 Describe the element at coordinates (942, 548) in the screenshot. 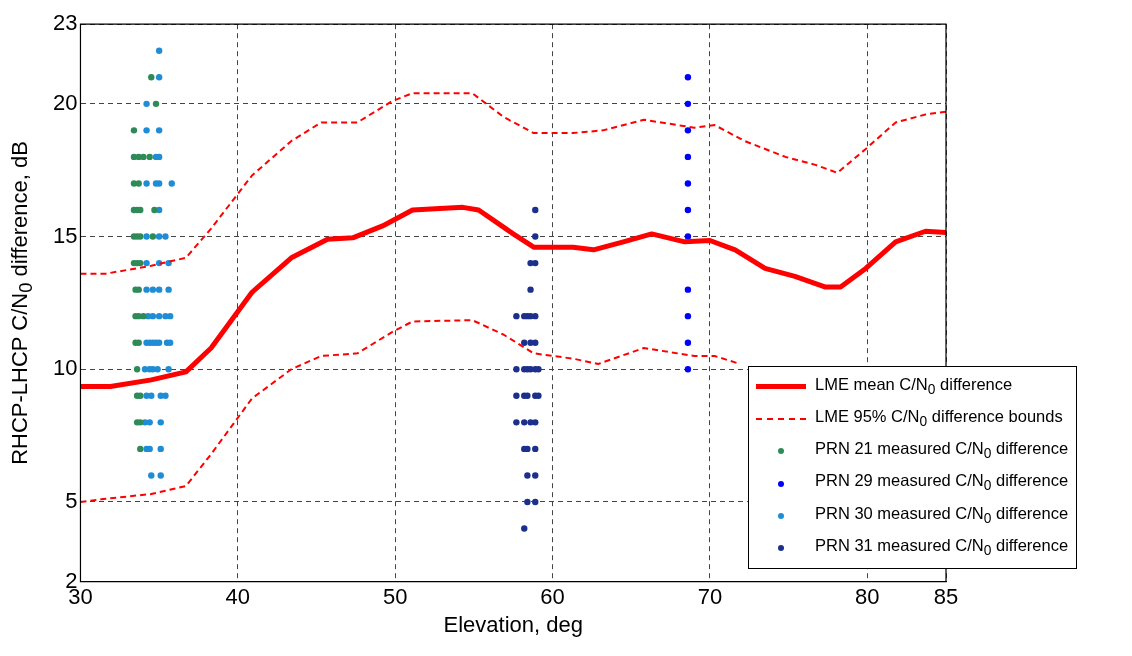

I see `legend-label: PRN 31 measured C/N$_{0}$ difference` at that location.